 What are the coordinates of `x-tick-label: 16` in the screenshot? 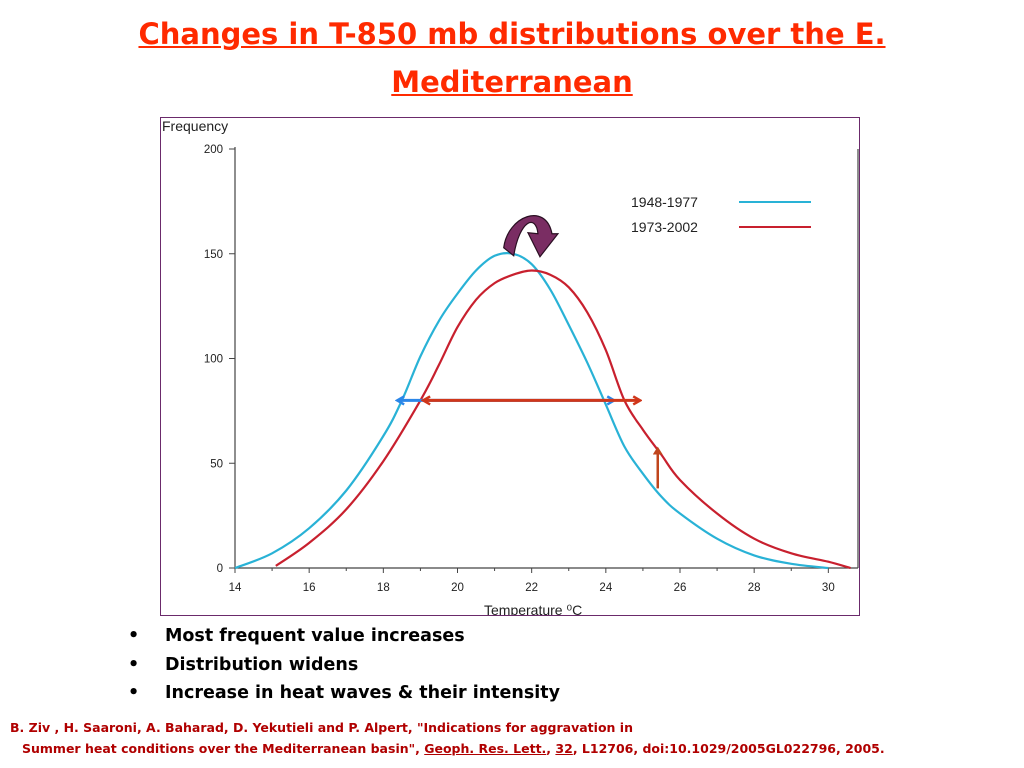 It's located at (309, 588).